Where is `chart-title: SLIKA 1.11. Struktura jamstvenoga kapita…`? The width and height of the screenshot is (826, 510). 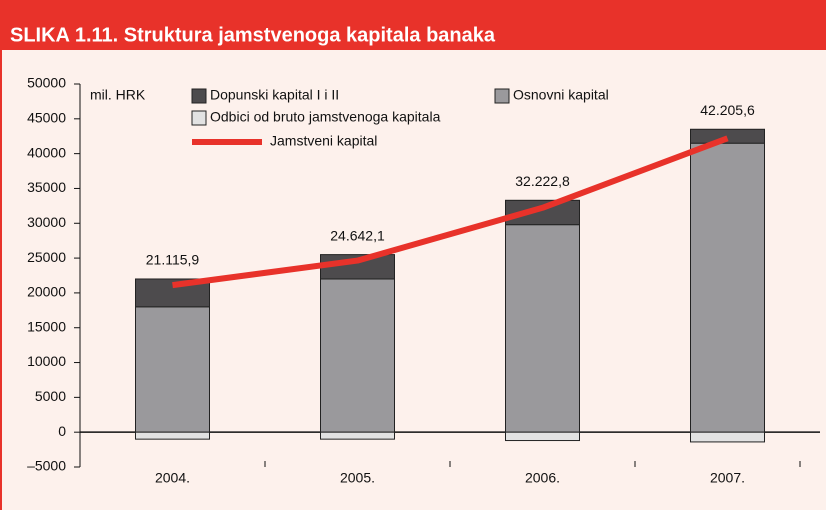 chart-title: SLIKA 1.11. Struktura jamstvenoga kapita… is located at coordinates (253, 35).